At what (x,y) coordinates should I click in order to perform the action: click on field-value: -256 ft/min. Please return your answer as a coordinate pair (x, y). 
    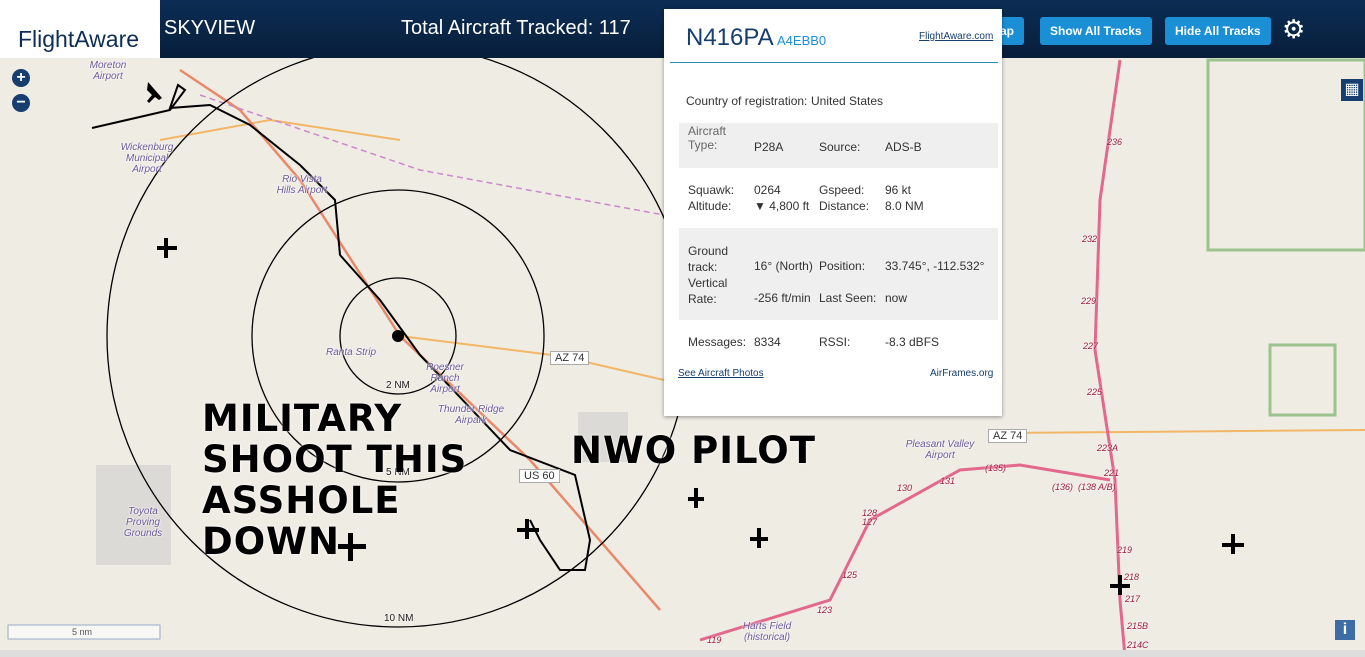
    Looking at the image, I should click on (782, 298).